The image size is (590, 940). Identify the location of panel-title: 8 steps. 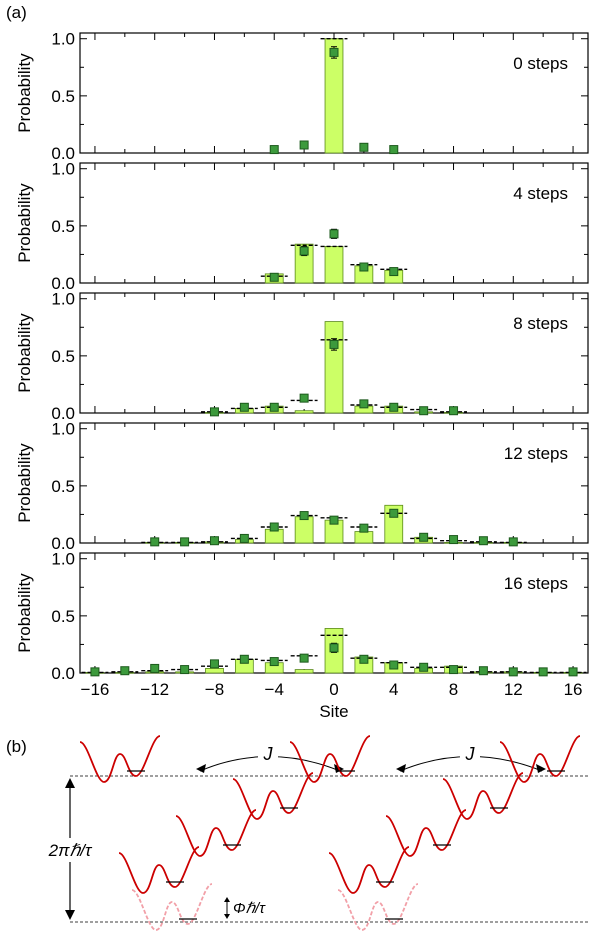
(540, 323).